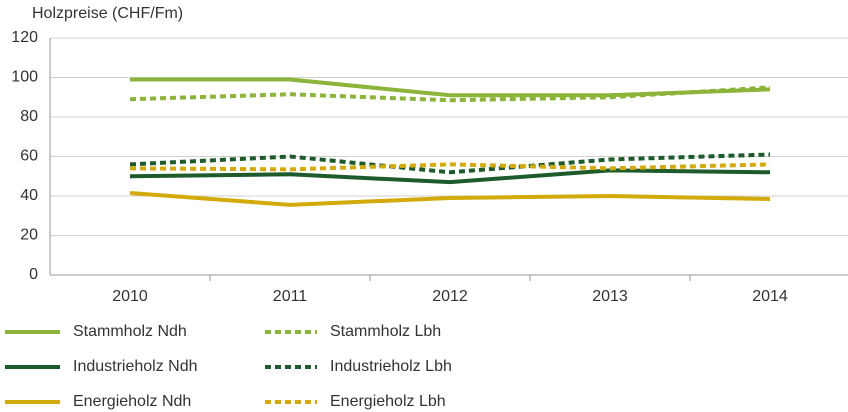 The width and height of the screenshot is (848, 412). Describe the element at coordinates (130, 296) in the screenshot. I see `x-tick-label: 2010` at that location.